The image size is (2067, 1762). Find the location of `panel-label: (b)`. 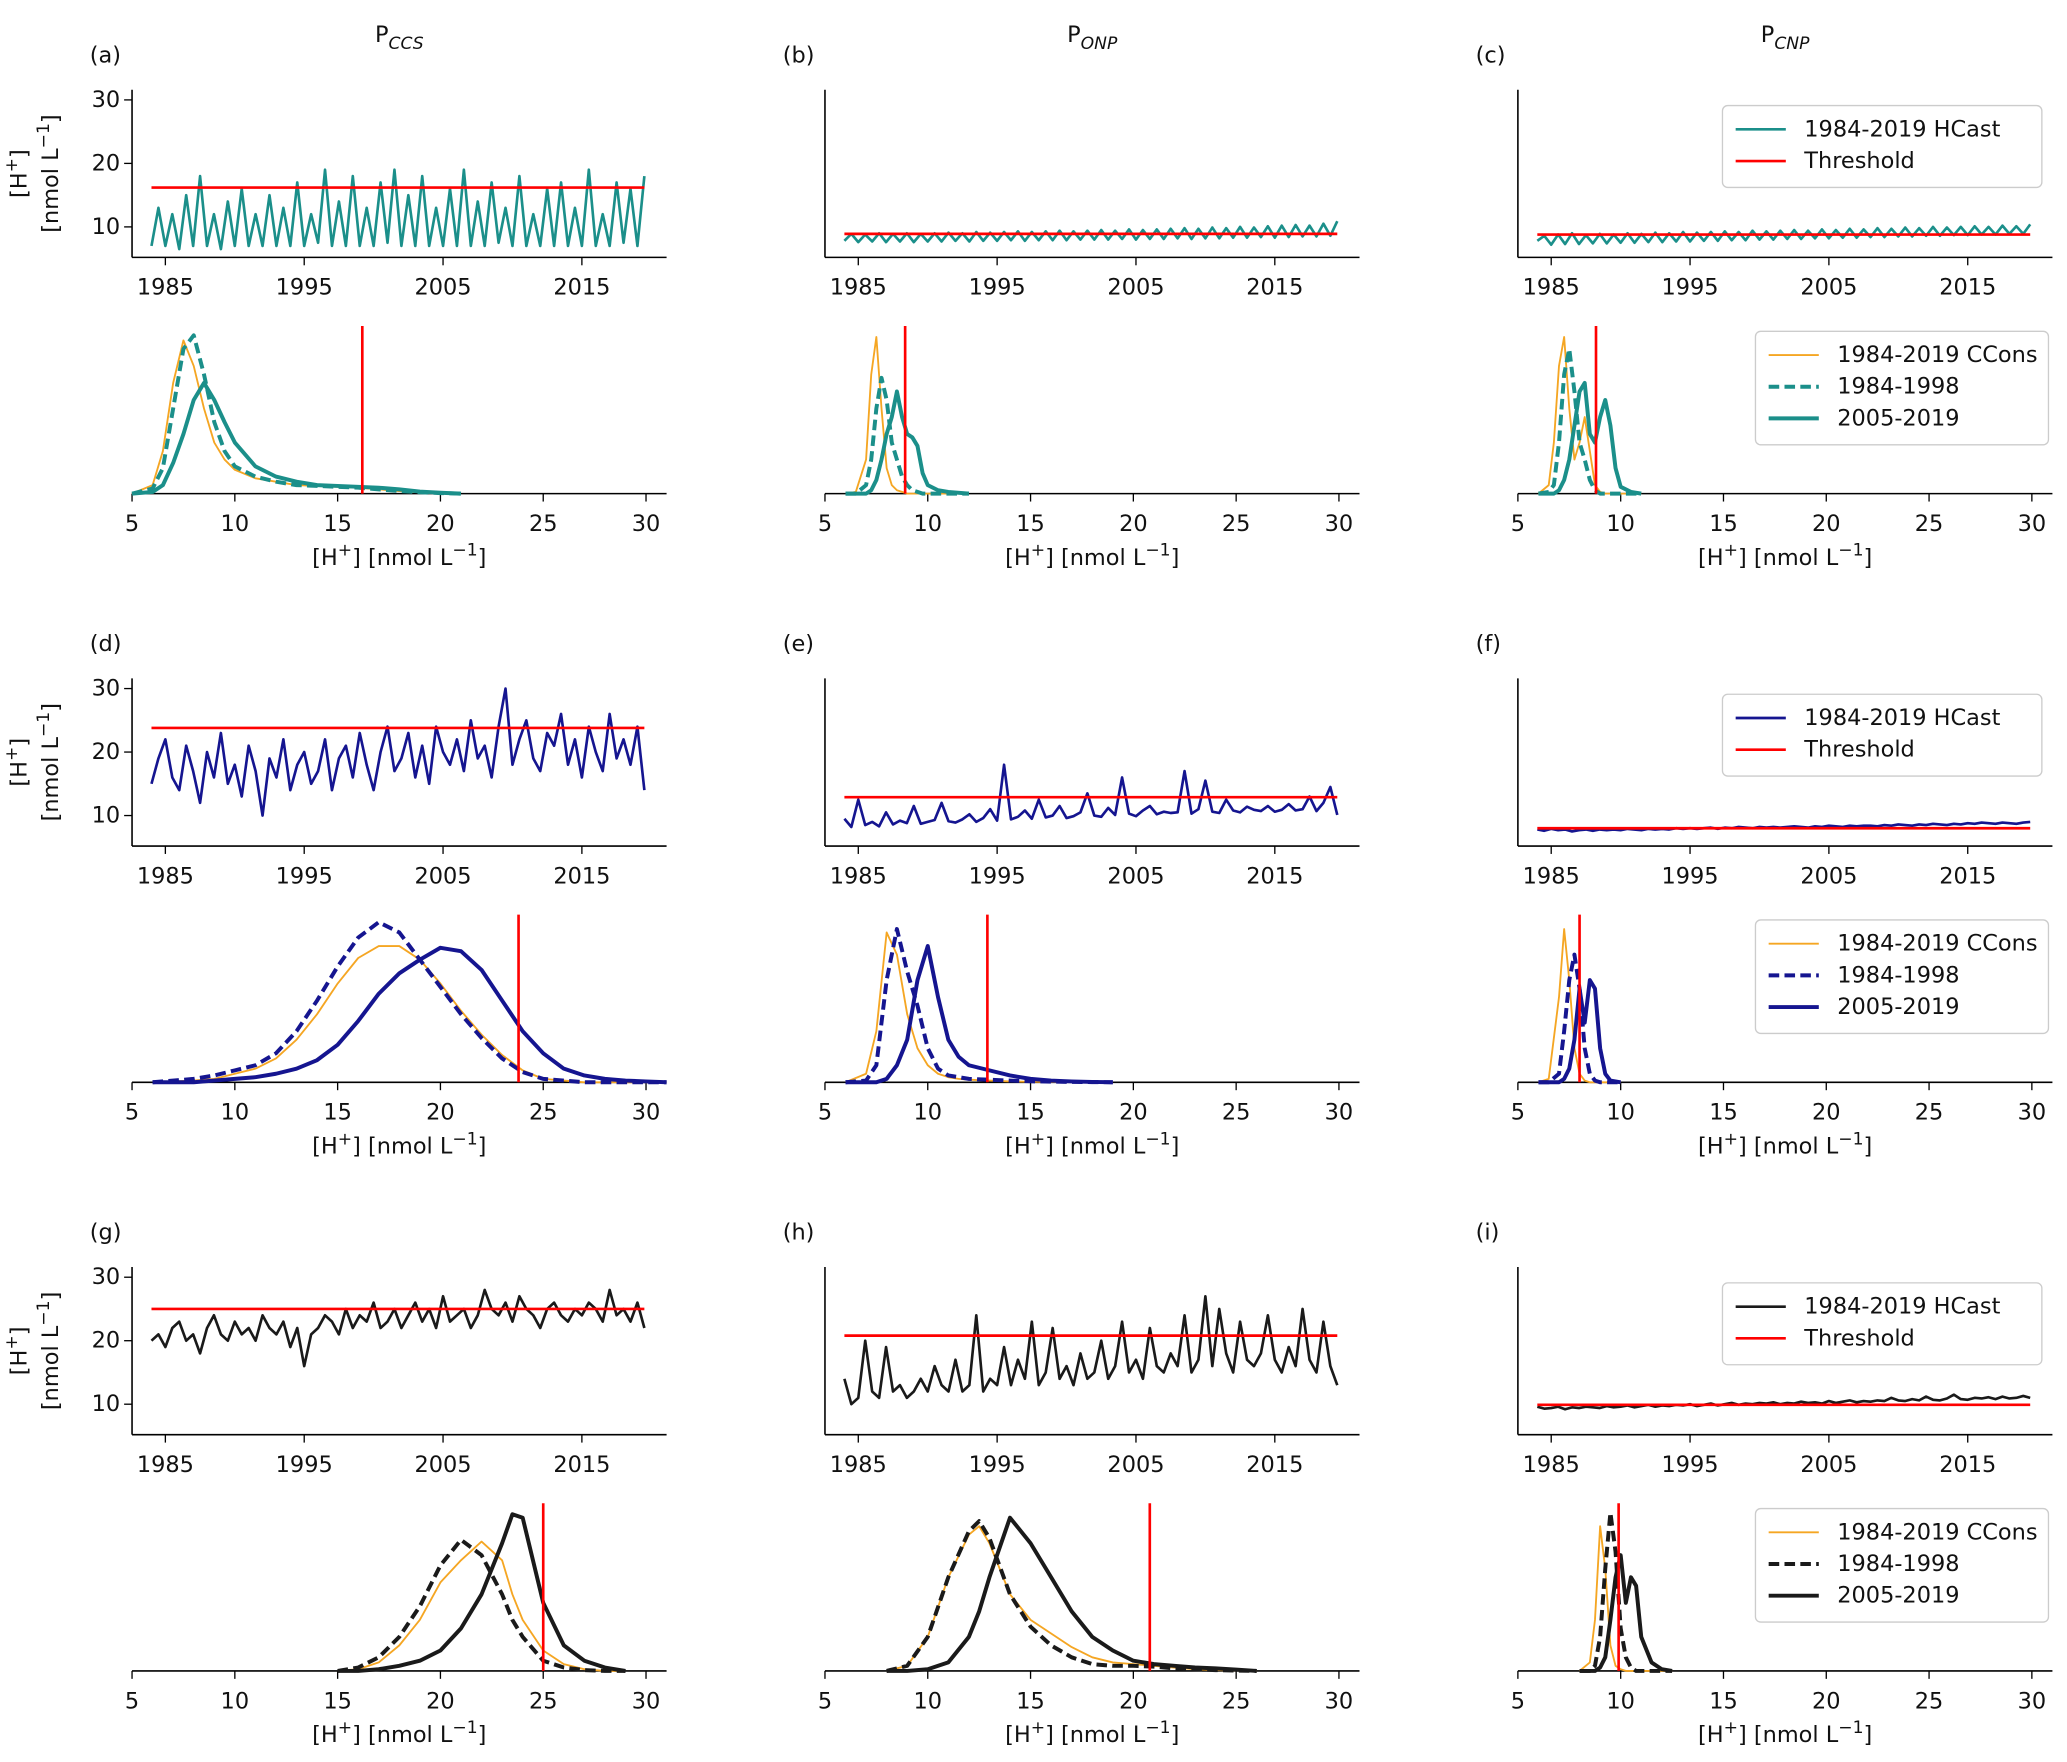

panel-label: (b) is located at coordinates (799, 55).